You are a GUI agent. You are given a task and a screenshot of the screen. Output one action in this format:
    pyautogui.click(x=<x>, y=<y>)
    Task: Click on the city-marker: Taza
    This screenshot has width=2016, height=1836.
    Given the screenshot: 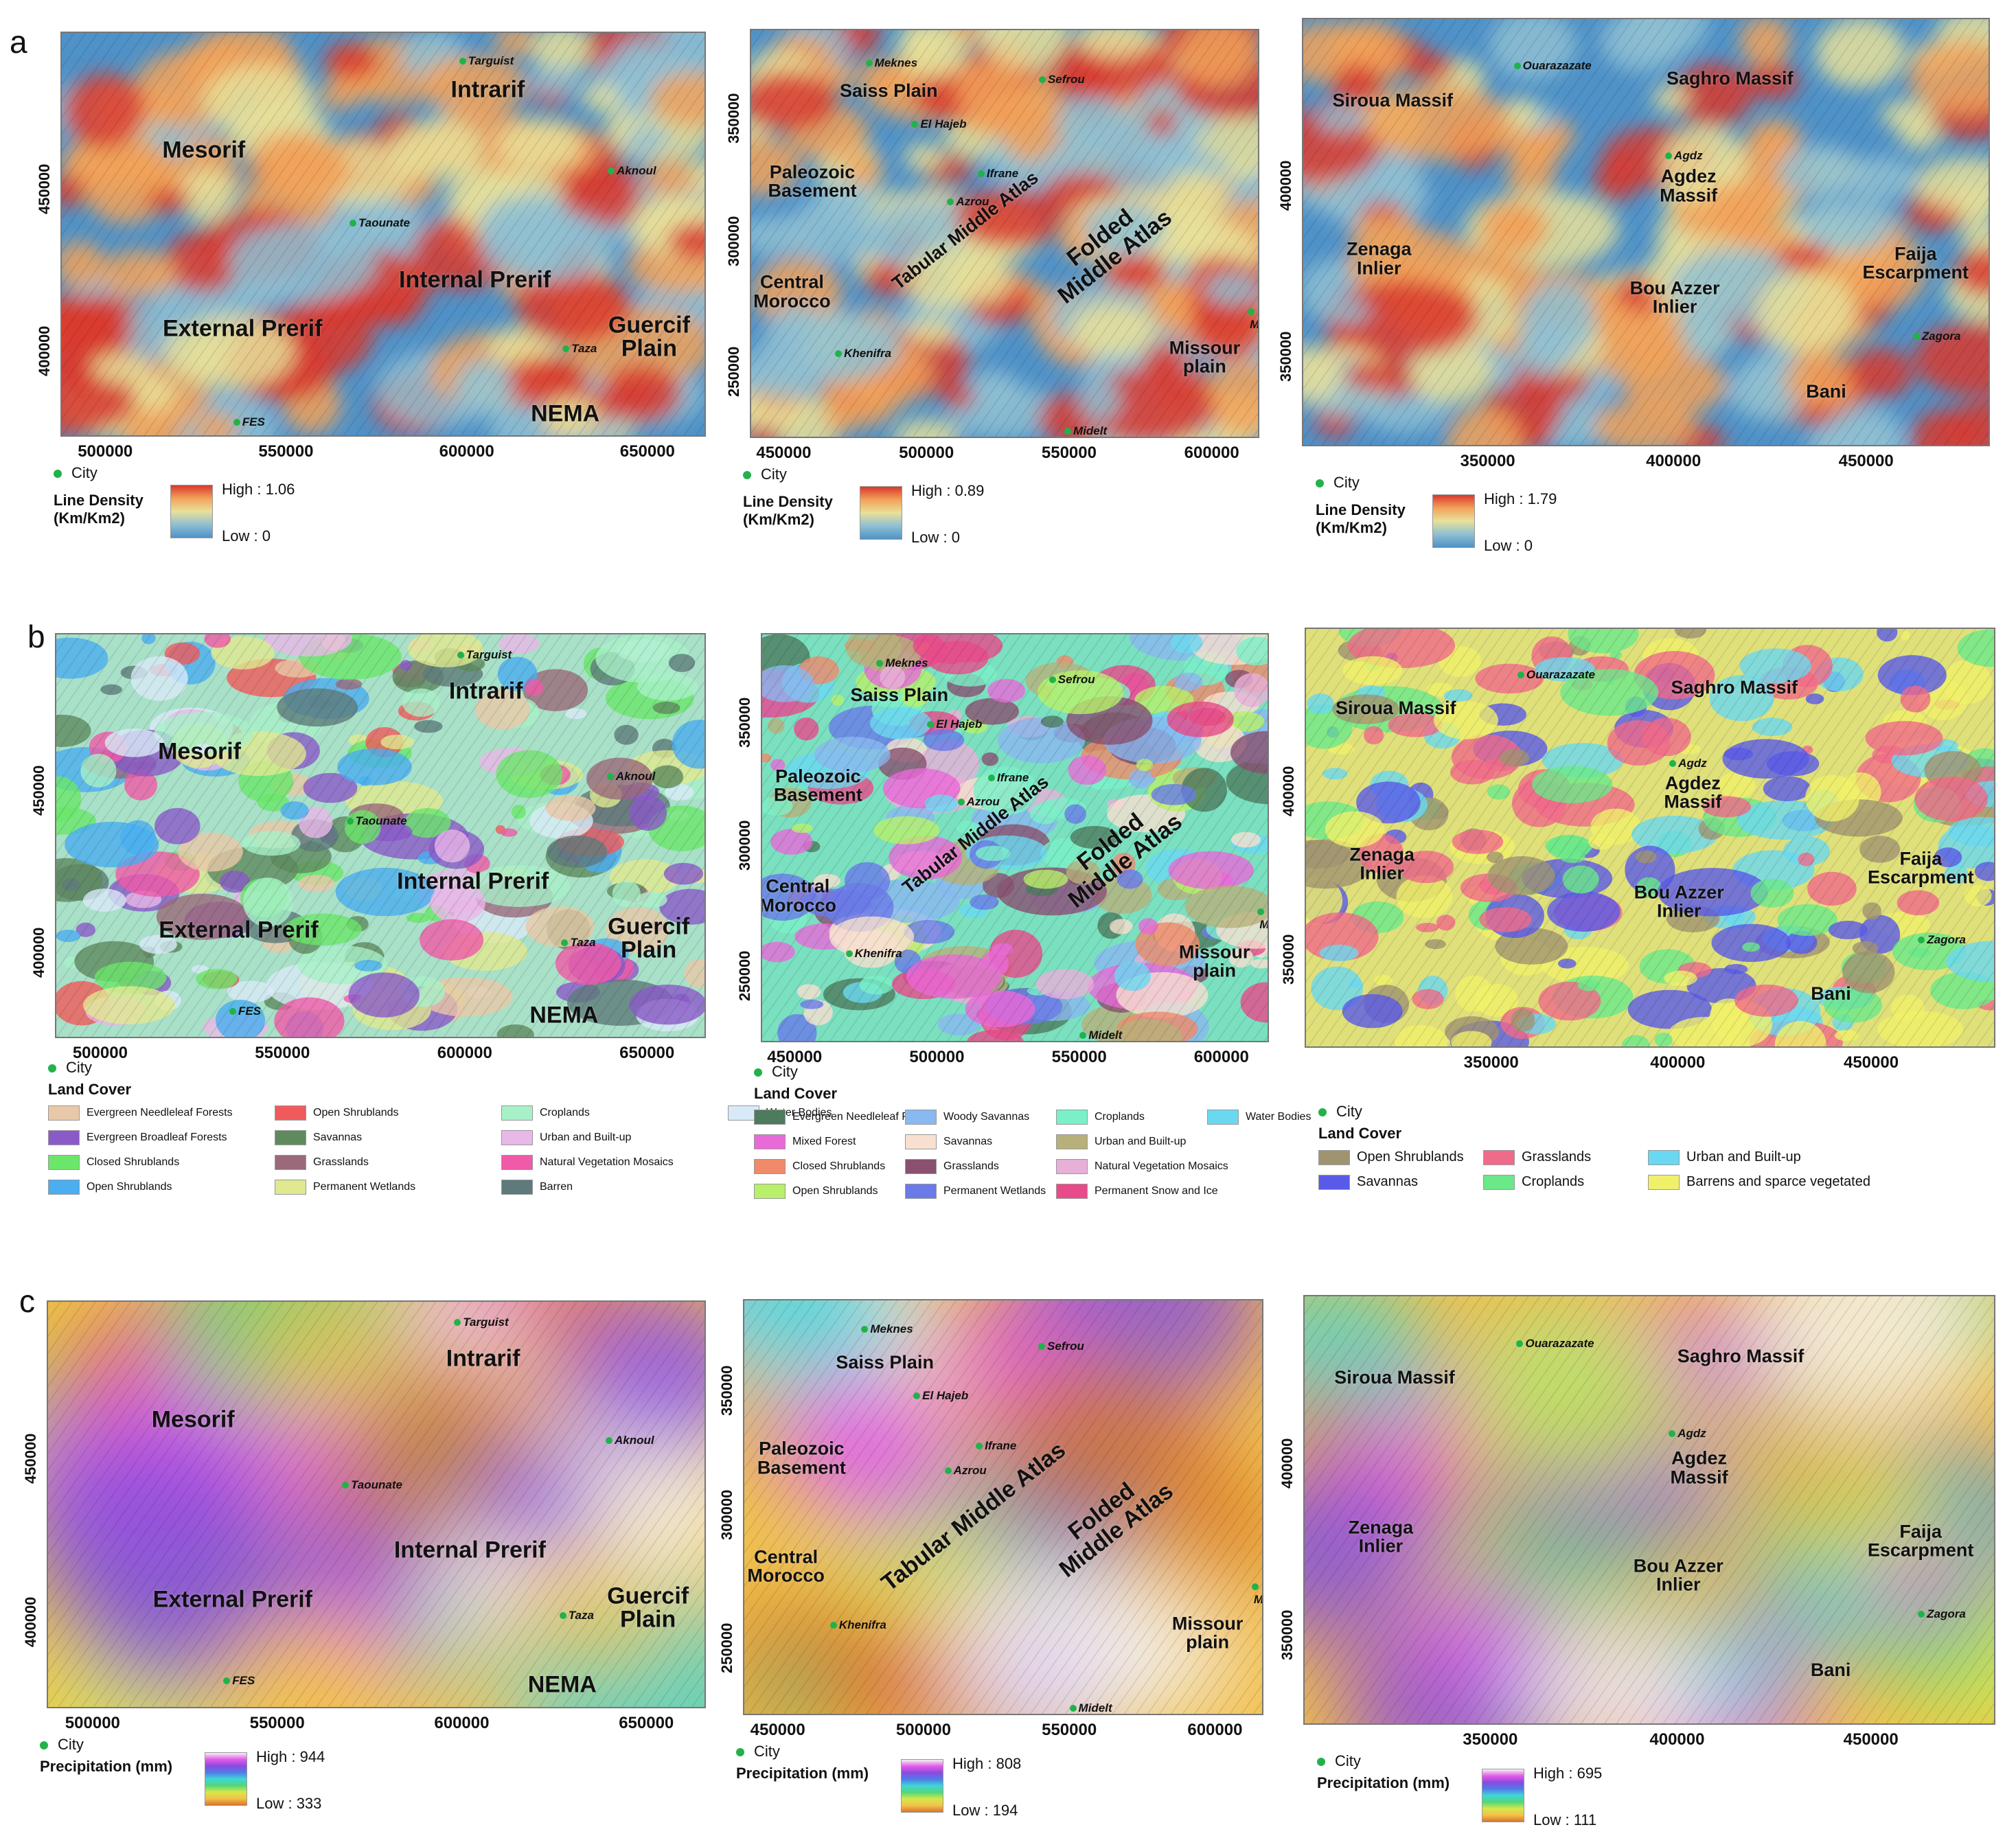 What is the action you would take?
    pyautogui.click(x=579, y=349)
    